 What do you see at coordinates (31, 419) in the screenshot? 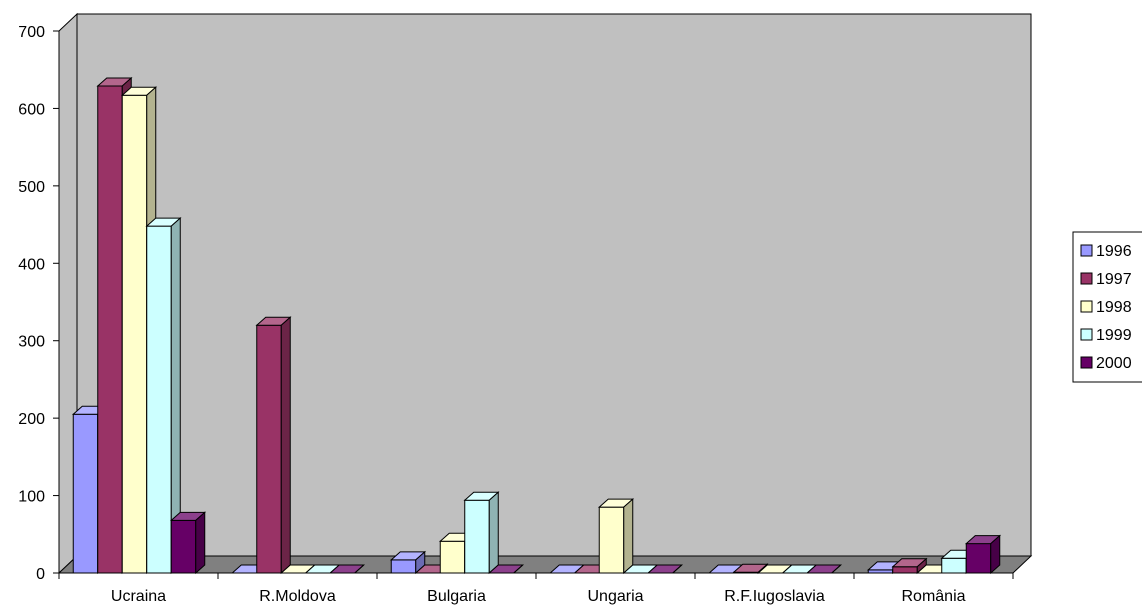
I see `y-tick-label: 200` at bounding box center [31, 419].